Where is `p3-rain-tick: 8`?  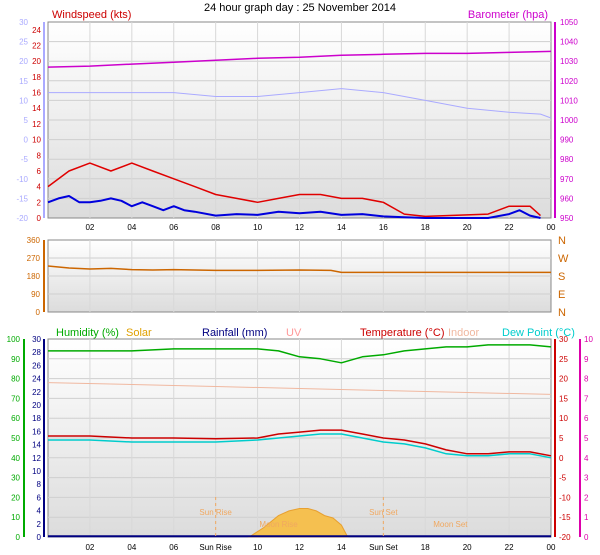 p3-rain-tick: 8 is located at coordinates (39, 484).